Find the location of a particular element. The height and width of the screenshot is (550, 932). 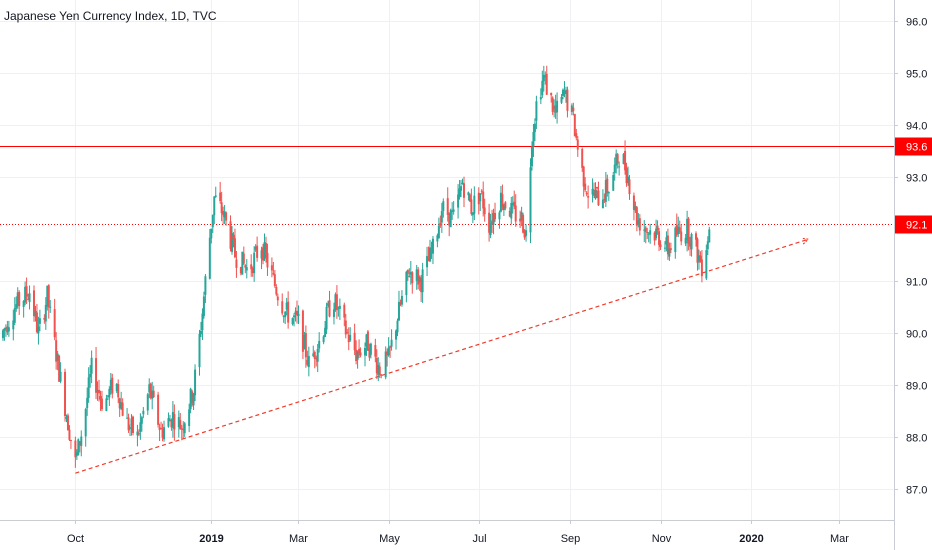

time-tick-label: 2019 is located at coordinates (211, 539).